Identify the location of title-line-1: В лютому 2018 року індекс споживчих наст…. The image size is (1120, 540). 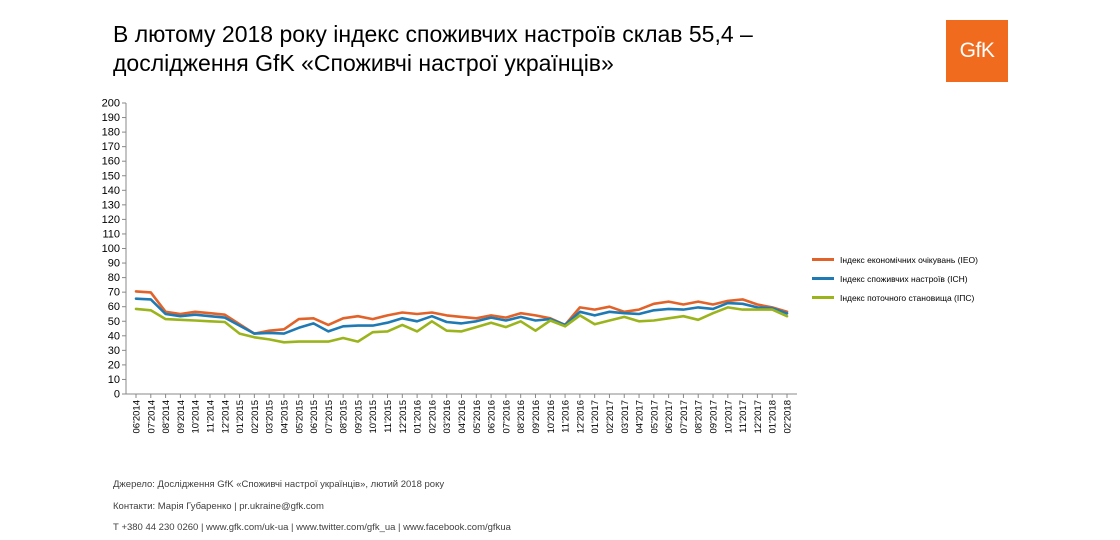
(433, 34).